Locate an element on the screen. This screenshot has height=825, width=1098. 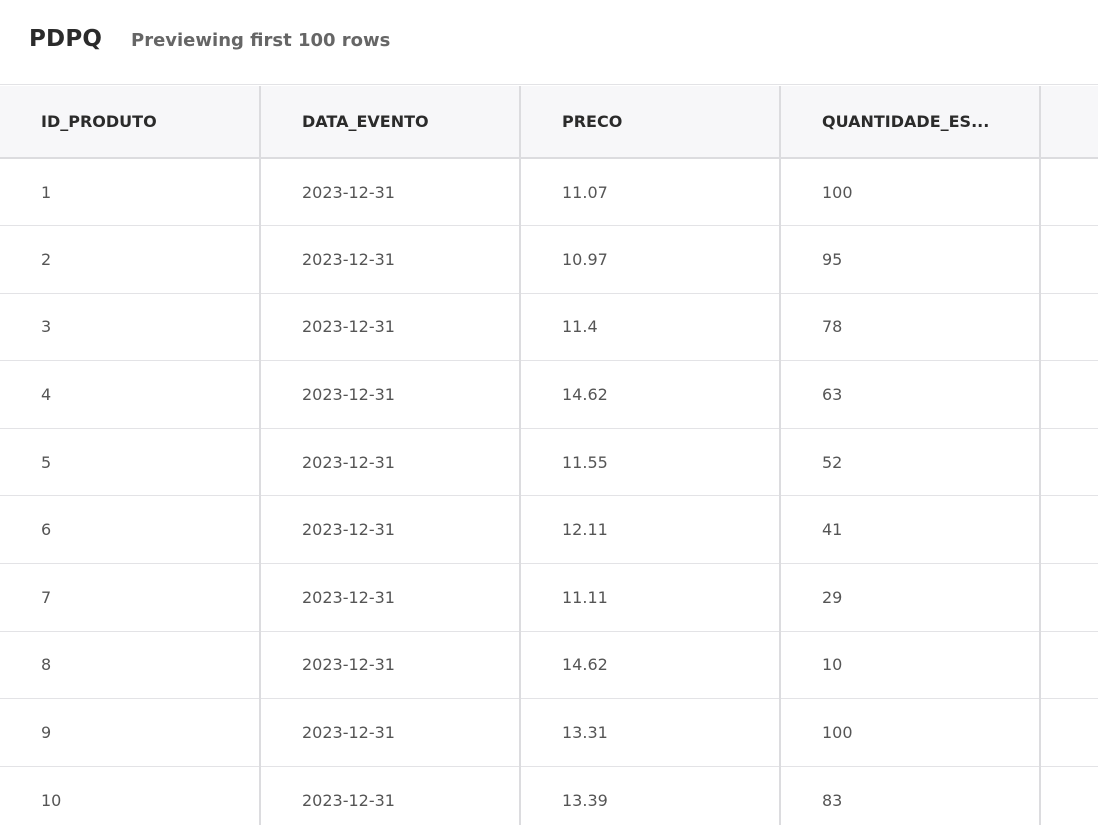
table-row: 8 2023-12-31 14.62 10 is located at coordinates (549, 665).